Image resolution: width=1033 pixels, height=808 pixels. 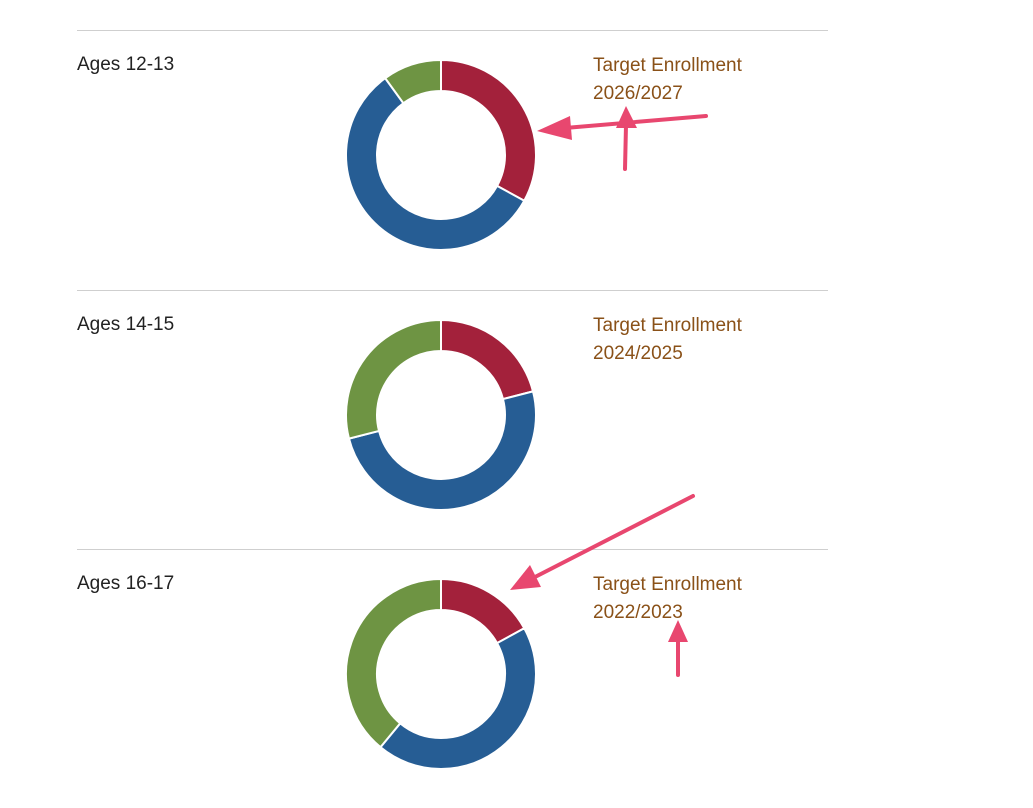 What do you see at coordinates (667, 80) in the screenshot?
I see `target-enrollment-heading: Target Enrollment 2026/2027` at bounding box center [667, 80].